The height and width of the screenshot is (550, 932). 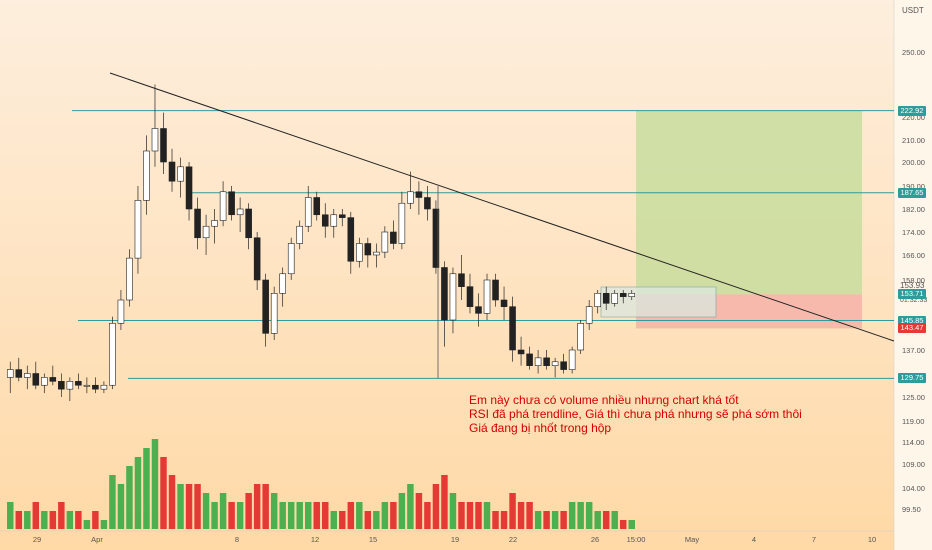 I want to click on y-tick-label: 109.00, so click(x=913, y=464).